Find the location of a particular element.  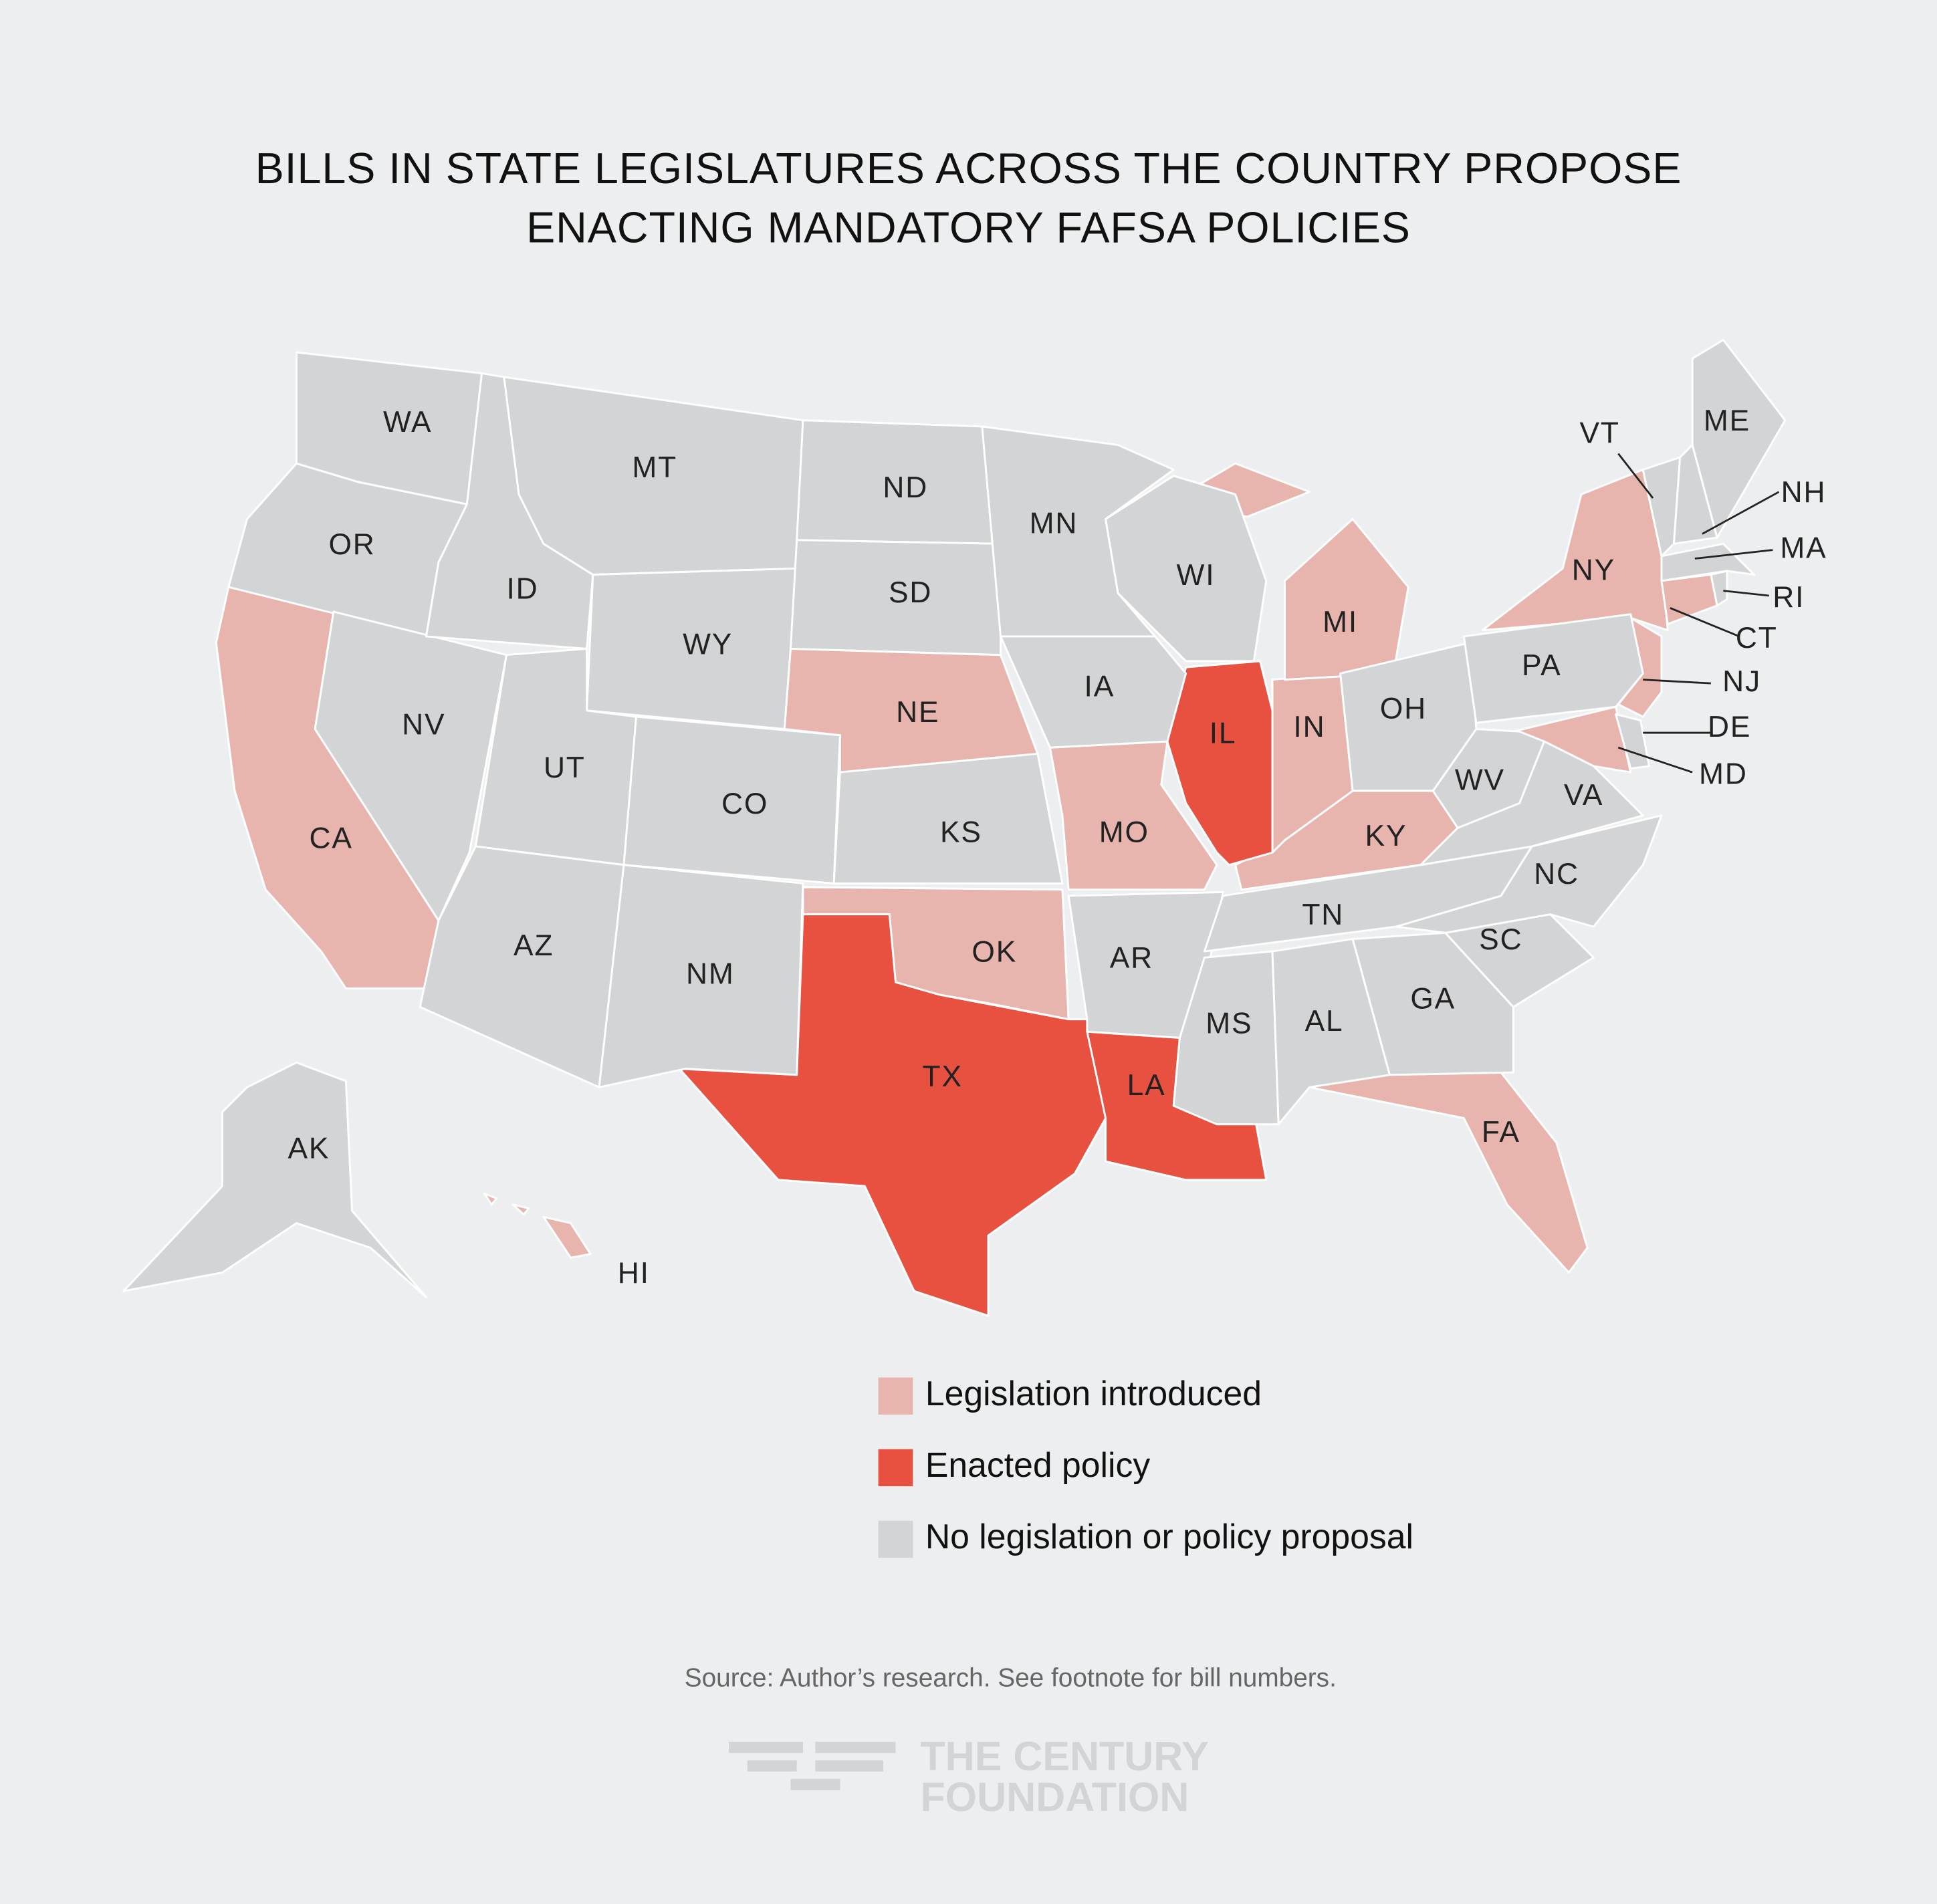

state-label: TN is located at coordinates (1323, 915).